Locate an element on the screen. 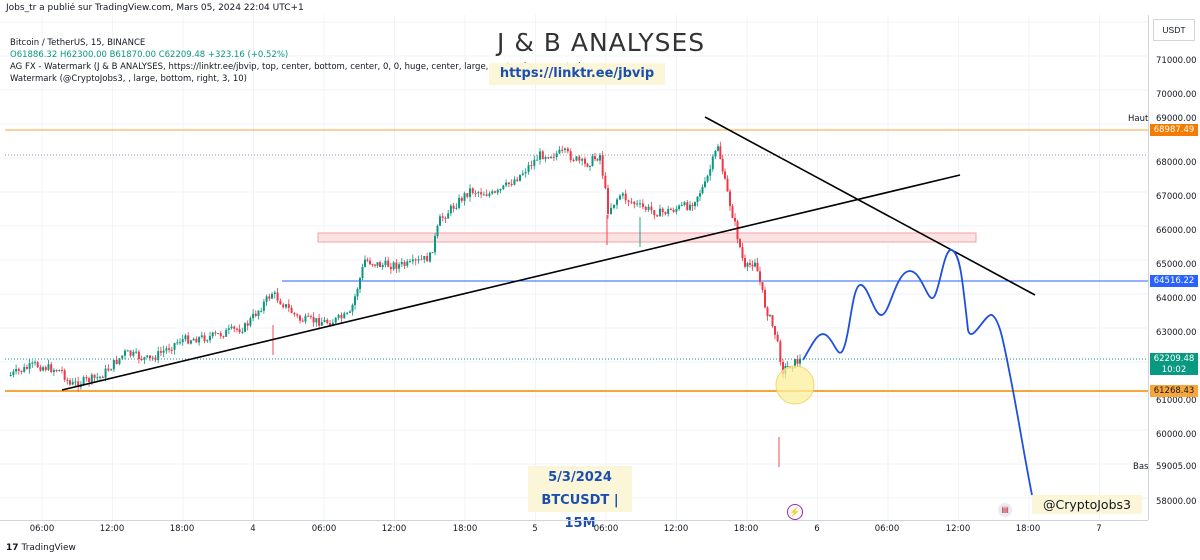  lightning-event-icon: ⚡ is located at coordinates (795, 512).